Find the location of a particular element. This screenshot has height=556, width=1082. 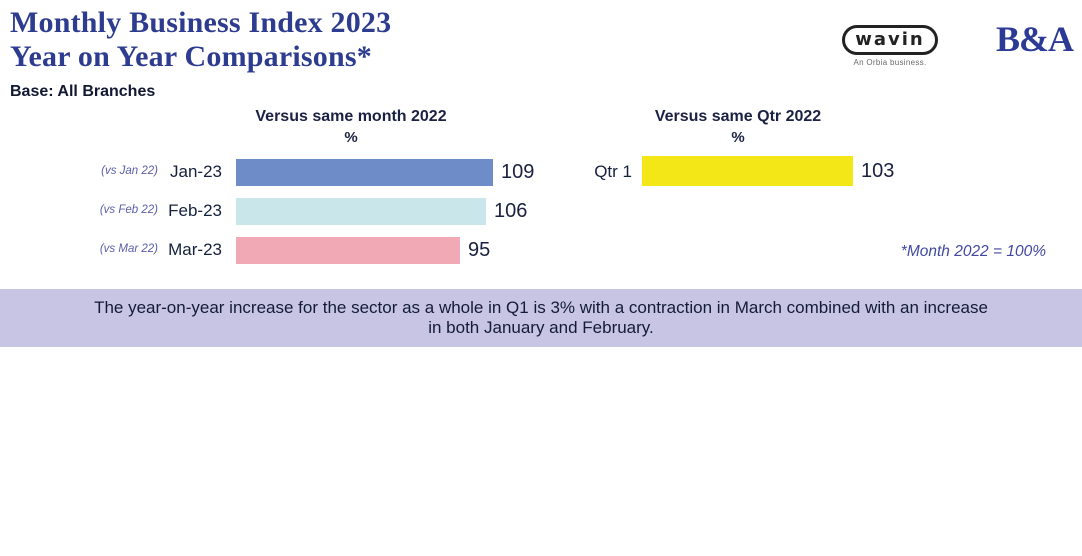

bar-feb is located at coordinates (361, 211).